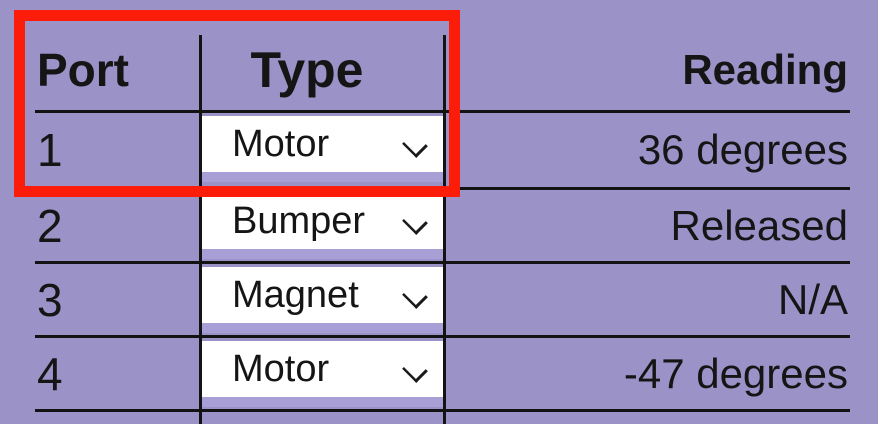 This screenshot has width=878, height=424. I want to click on port-number: 2, so click(50, 225).